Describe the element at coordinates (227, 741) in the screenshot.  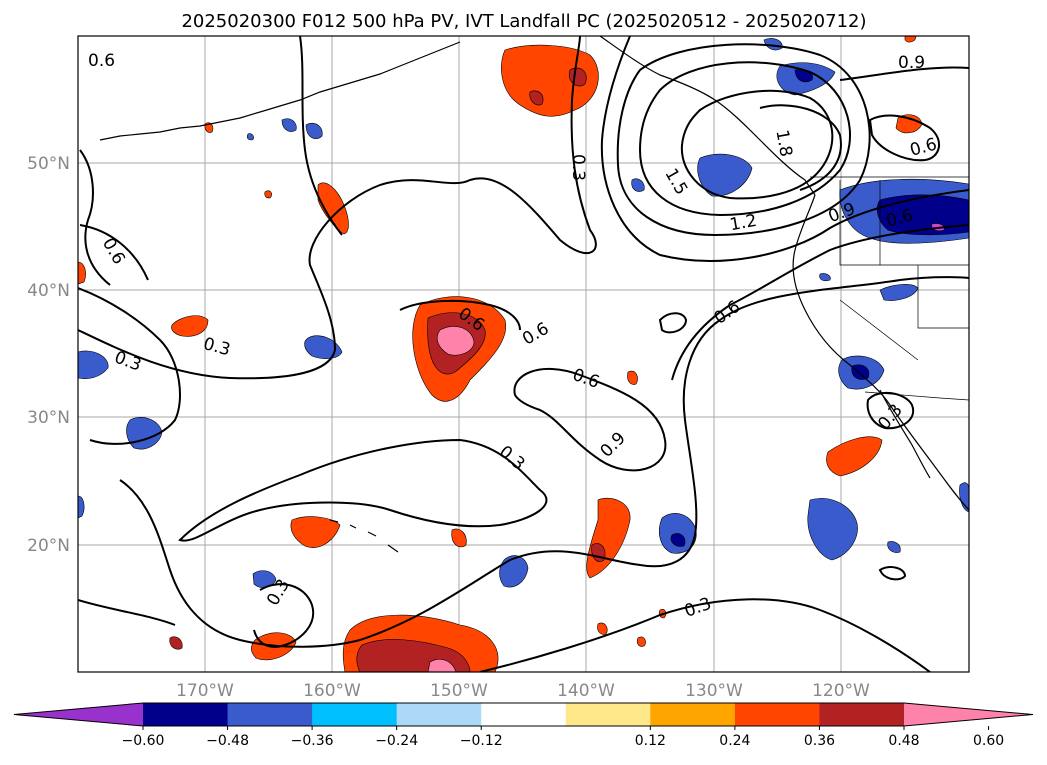
I see `colorbar-tick-label: −0.48` at that location.